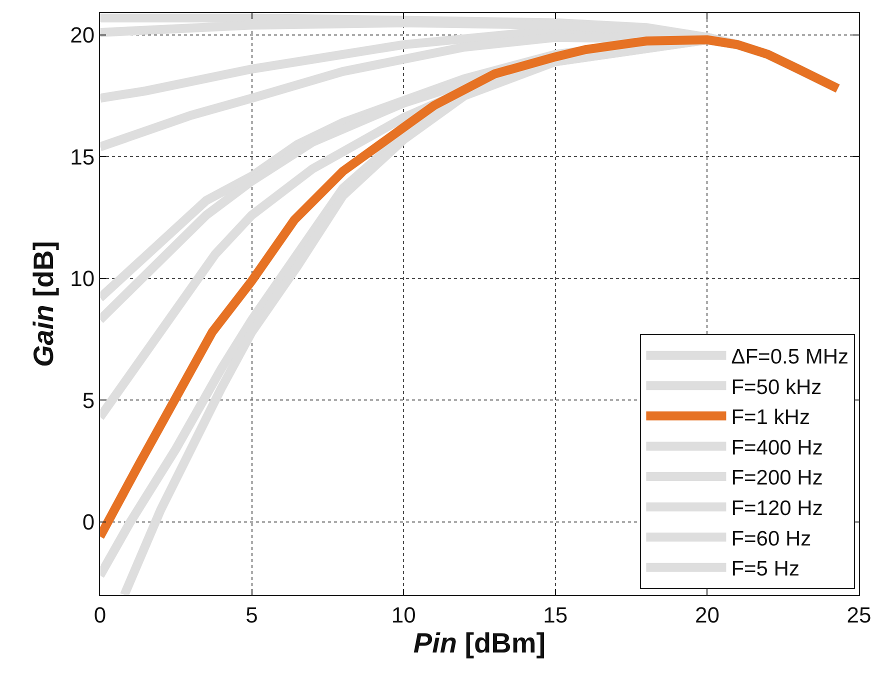 This screenshot has height=675, width=883. I want to click on x-tick-label: 10, so click(403, 615).